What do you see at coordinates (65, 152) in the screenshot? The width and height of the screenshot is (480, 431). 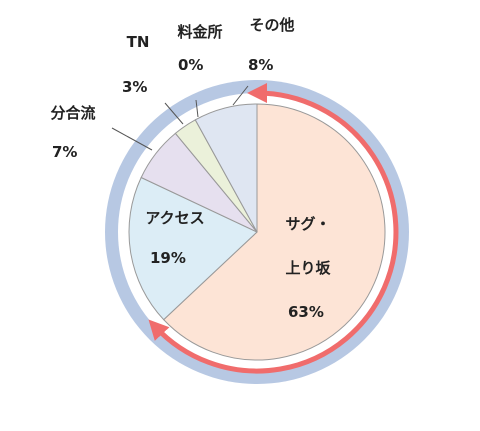 I see `pie-label: 7%` at bounding box center [65, 152].